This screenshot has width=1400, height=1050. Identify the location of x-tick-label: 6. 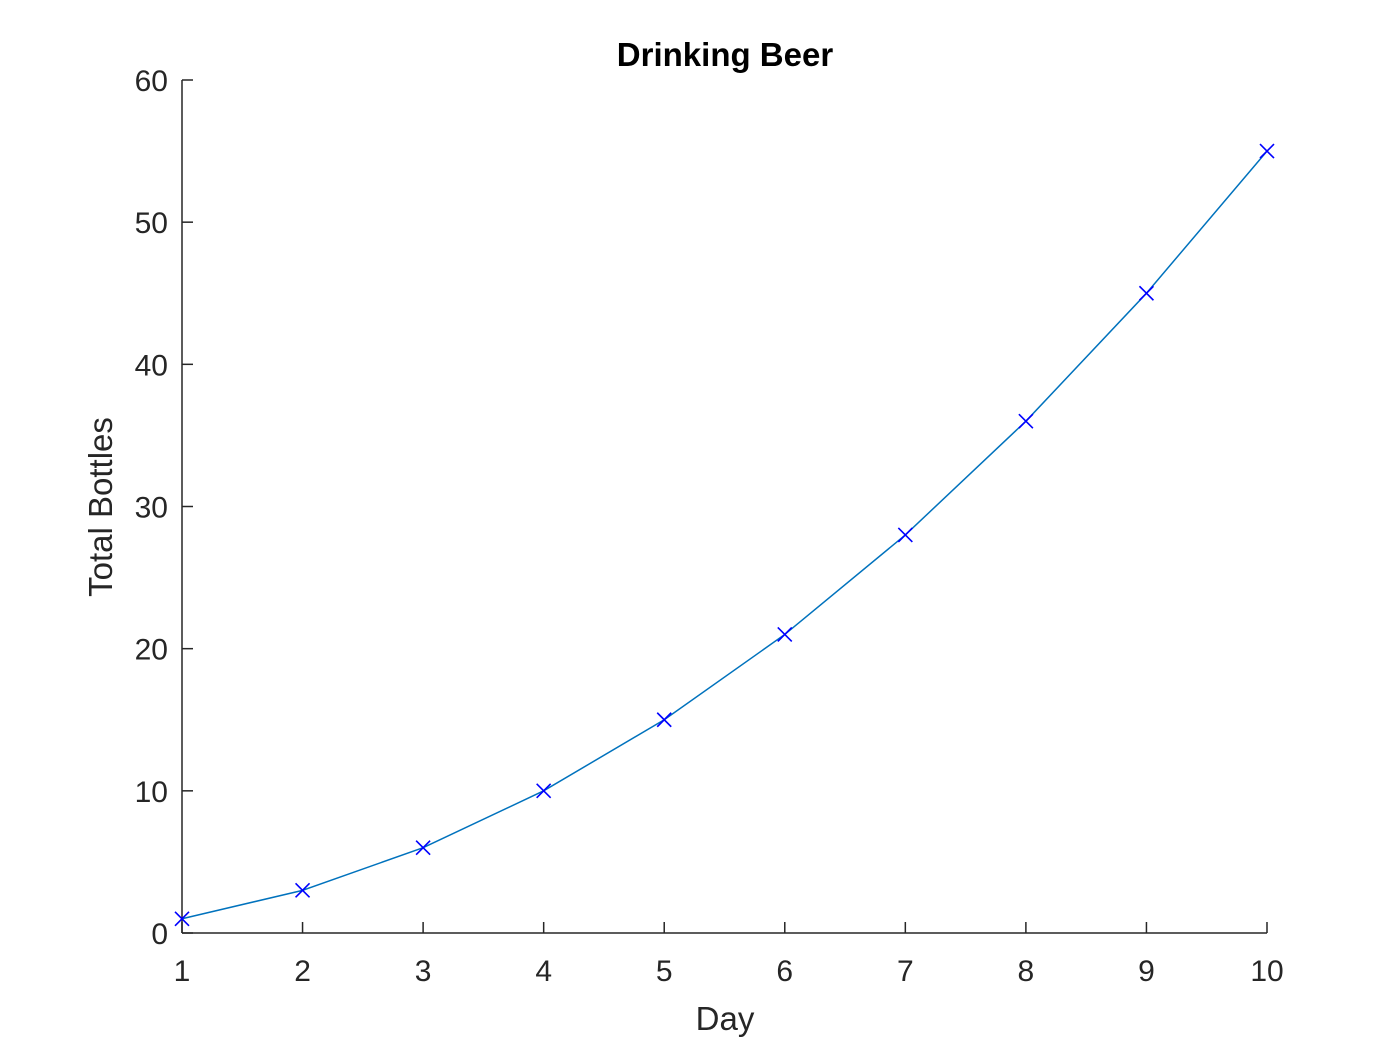
(784, 971).